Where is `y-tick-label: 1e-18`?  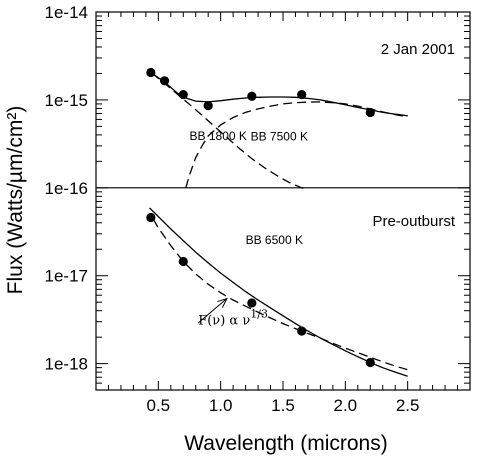 y-tick-label: 1e-18 is located at coordinates (66, 364).